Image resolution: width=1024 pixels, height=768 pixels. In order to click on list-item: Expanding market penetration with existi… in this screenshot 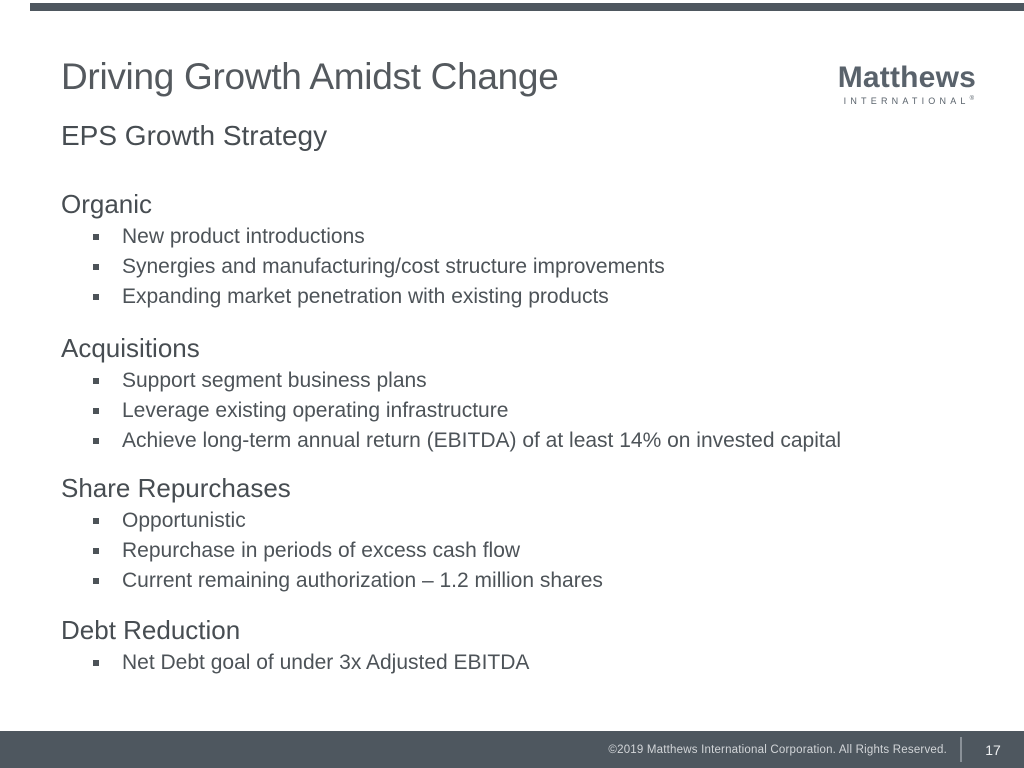, I will do `click(527, 297)`.